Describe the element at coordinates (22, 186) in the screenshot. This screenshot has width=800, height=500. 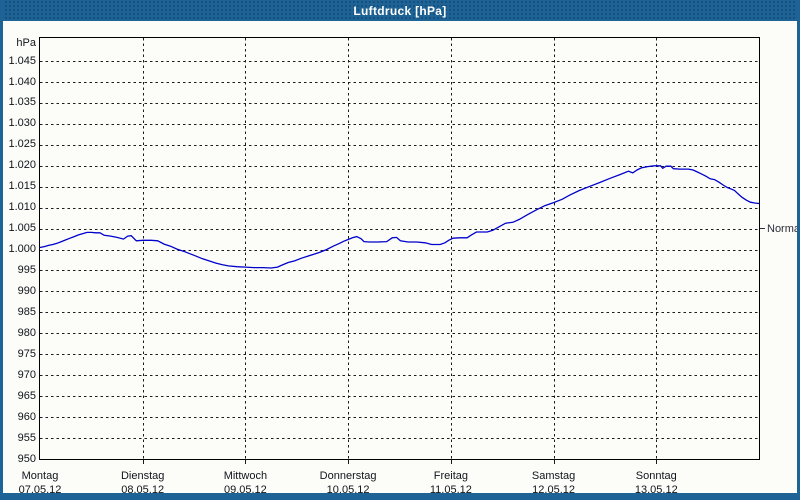
I see `y-tick-label: 1.015` at that location.